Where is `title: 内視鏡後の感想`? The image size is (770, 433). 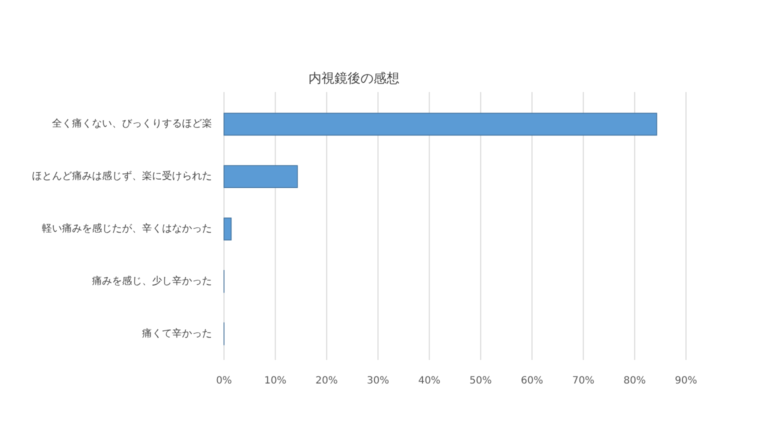 title: 内視鏡後の感想 is located at coordinates (354, 79).